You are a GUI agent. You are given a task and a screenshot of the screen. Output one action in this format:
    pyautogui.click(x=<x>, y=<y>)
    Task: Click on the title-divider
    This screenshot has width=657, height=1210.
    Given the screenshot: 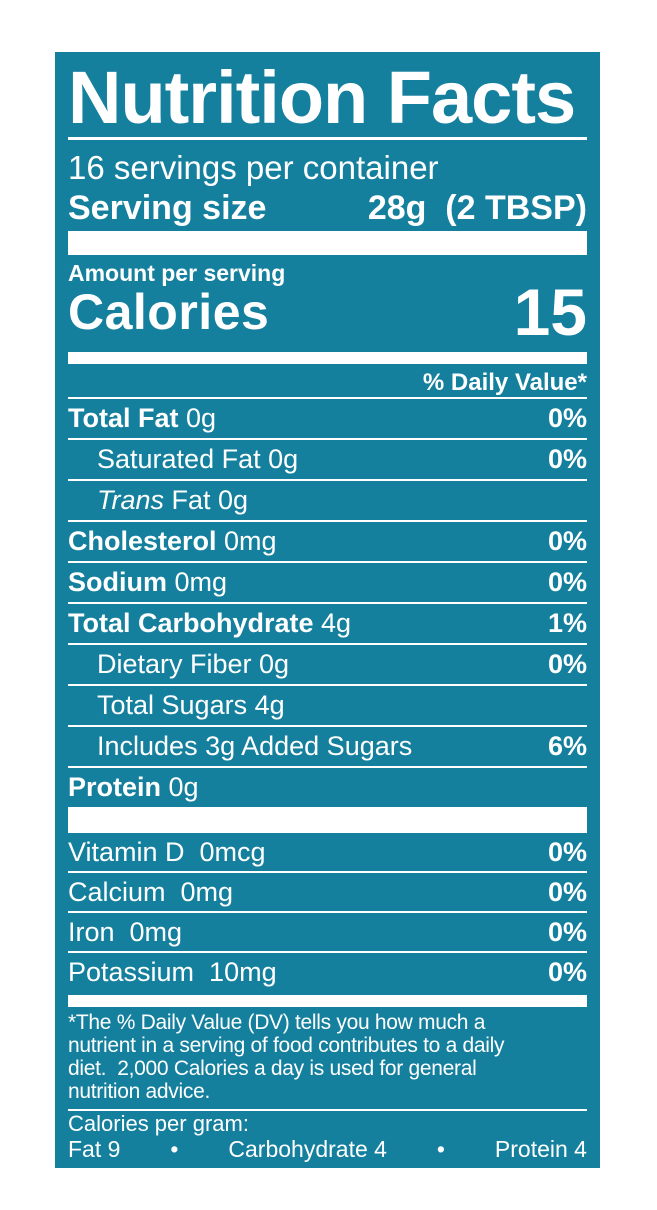 What is the action you would take?
    pyautogui.click(x=327, y=138)
    